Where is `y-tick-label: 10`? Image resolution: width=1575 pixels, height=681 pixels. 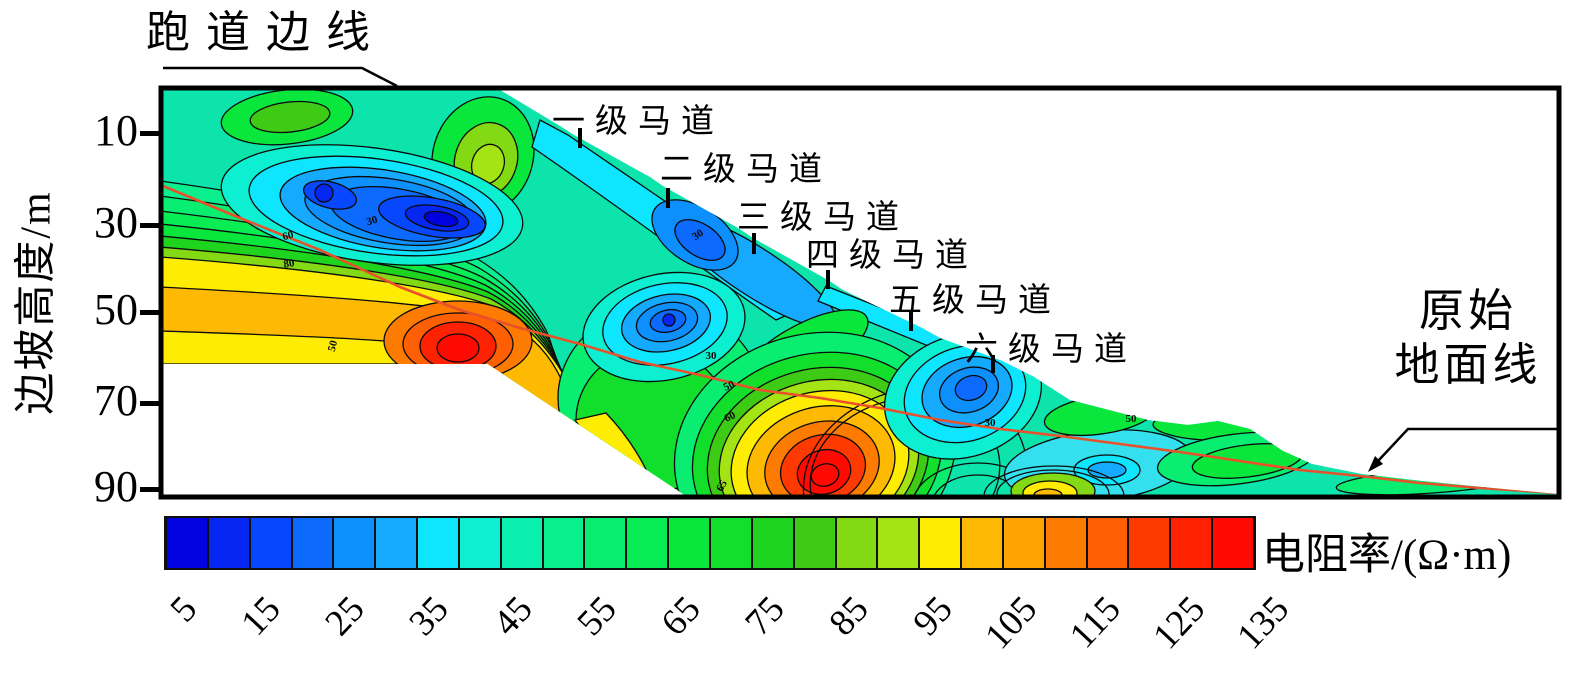
y-tick-label: 10 is located at coordinates (116, 130).